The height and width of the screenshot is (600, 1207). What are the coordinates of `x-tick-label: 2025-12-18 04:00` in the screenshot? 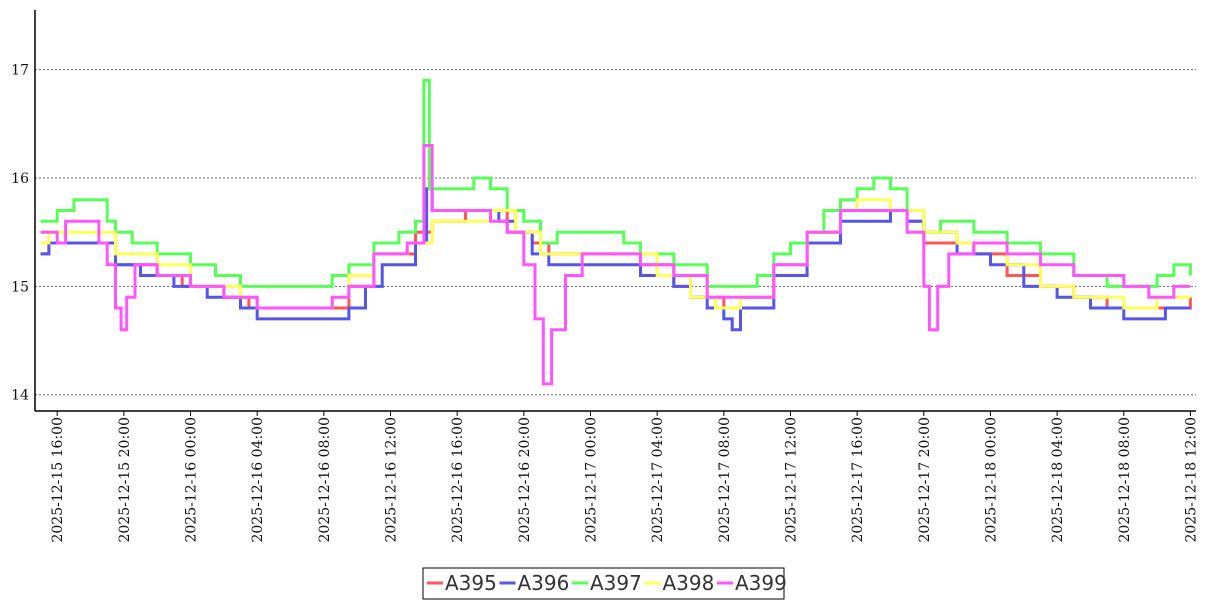 It's located at (1058, 480).